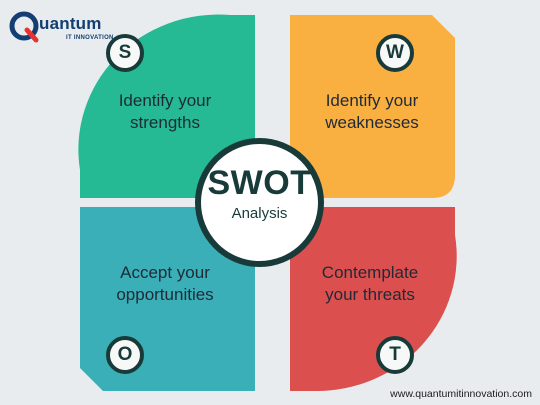  What do you see at coordinates (125, 53) in the screenshot?
I see `quadrant-s-badge: S` at bounding box center [125, 53].